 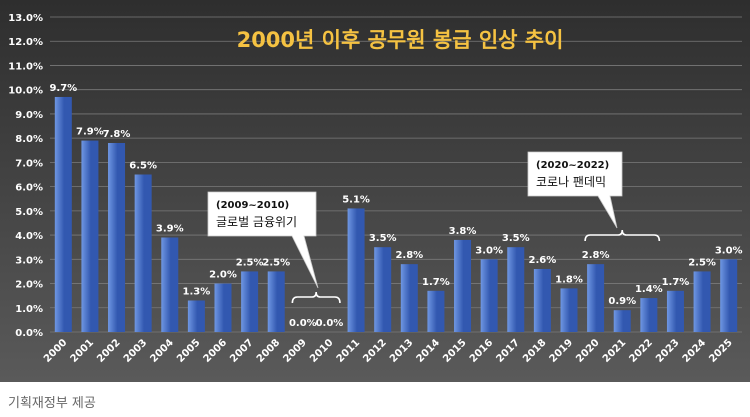 What do you see at coordinates (256, 222) in the screenshot?
I see `annotation-text: 글로벌 금융위기` at bounding box center [256, 222].